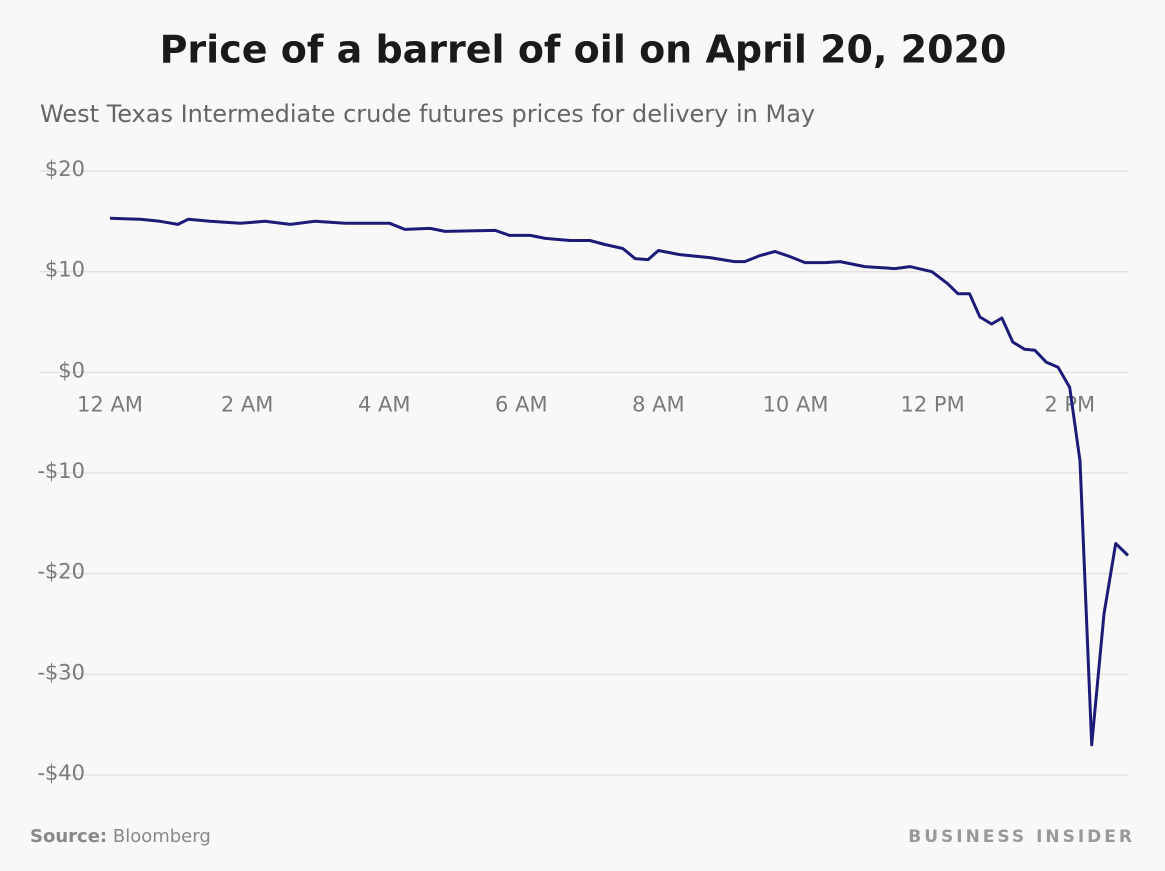 Image resolution: width=1165 pixels, height=871 pixels. I want to click on x-tick-label: 12 AM, so click(110, 404).